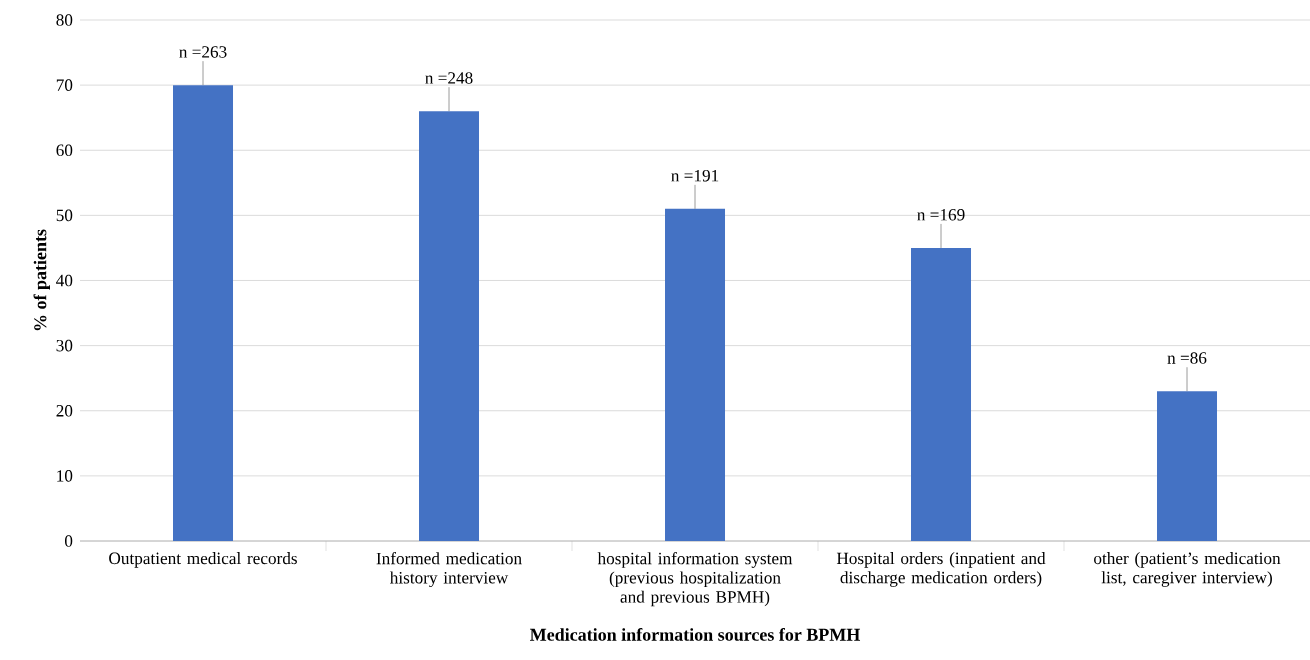 Image resolution: width=1310 pixels, height=660 pixels. What do you see at coordinates (1187, 358) in the screenshot?
I see `annotation: n =86` at bounding box center [1187, 358].